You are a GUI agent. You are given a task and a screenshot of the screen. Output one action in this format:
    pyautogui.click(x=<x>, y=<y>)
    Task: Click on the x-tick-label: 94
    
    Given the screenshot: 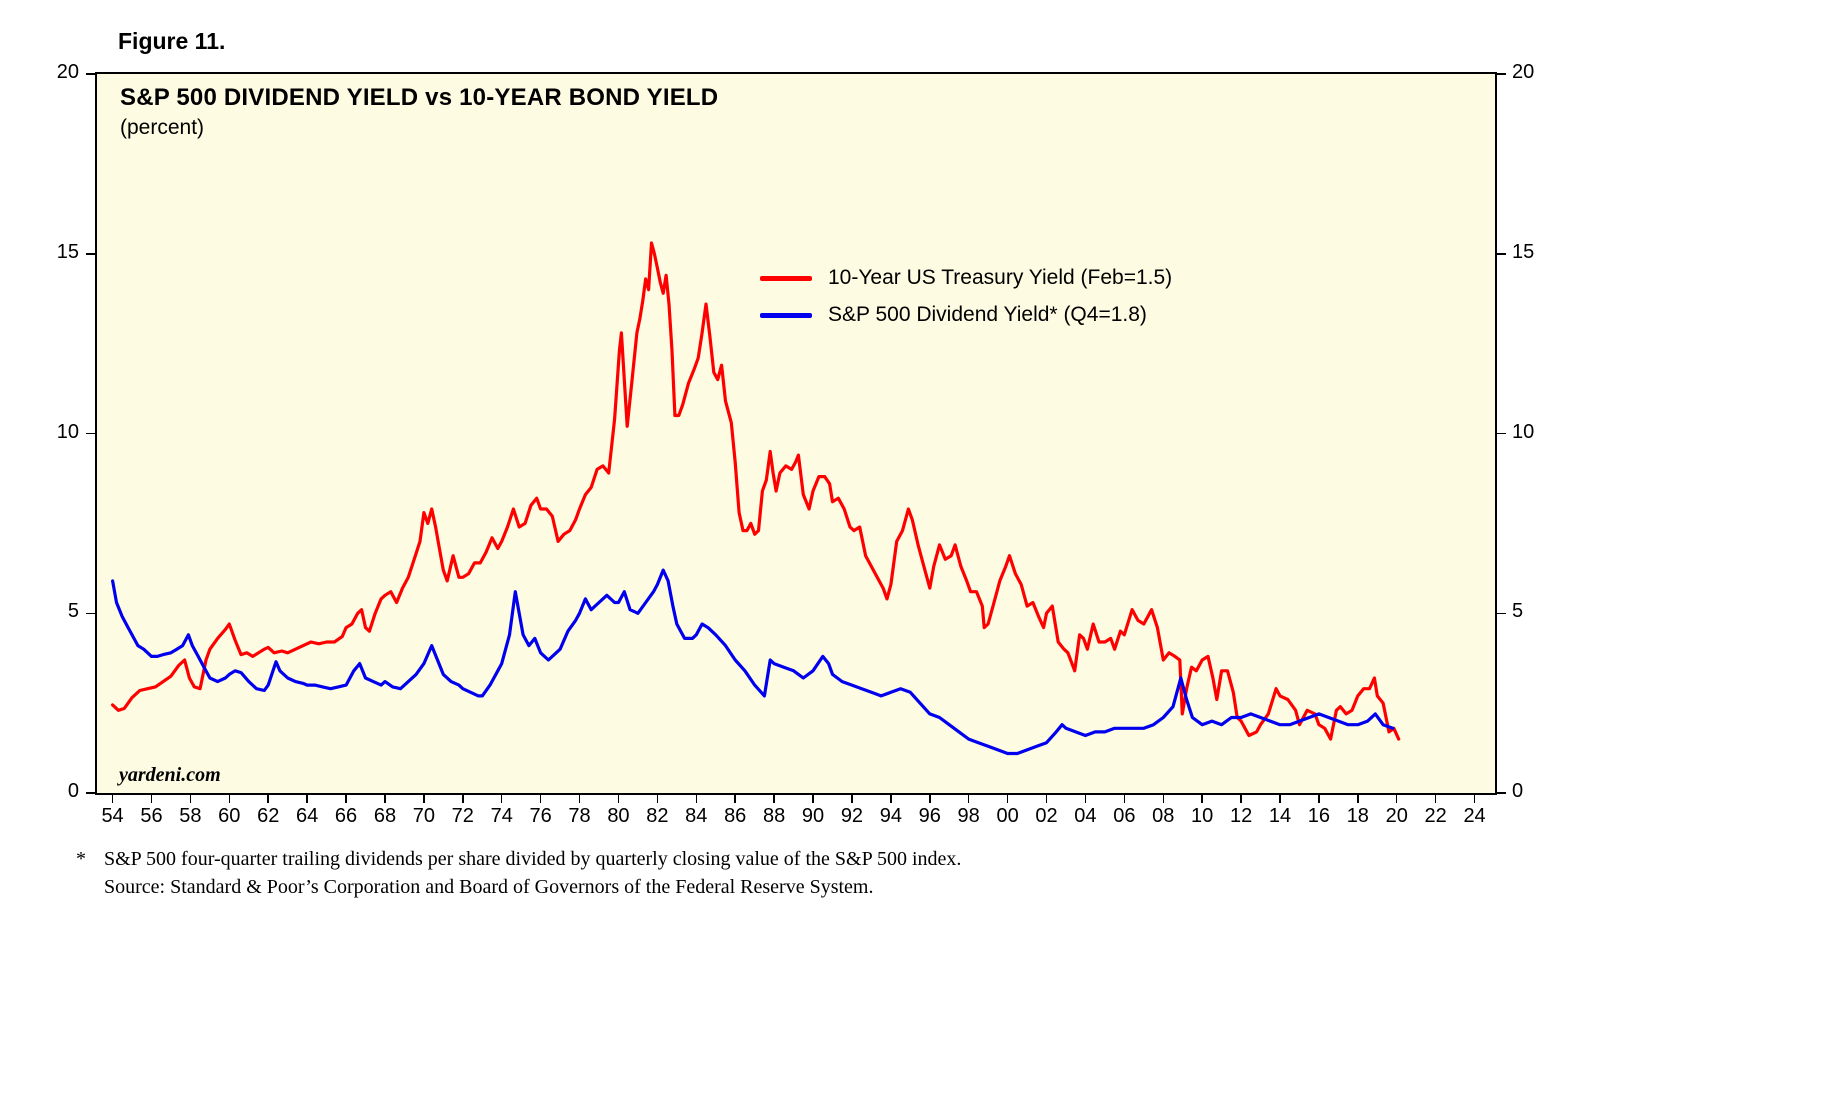 What is the action you would take?
    pyautogui.click(x=890, y=816)
    